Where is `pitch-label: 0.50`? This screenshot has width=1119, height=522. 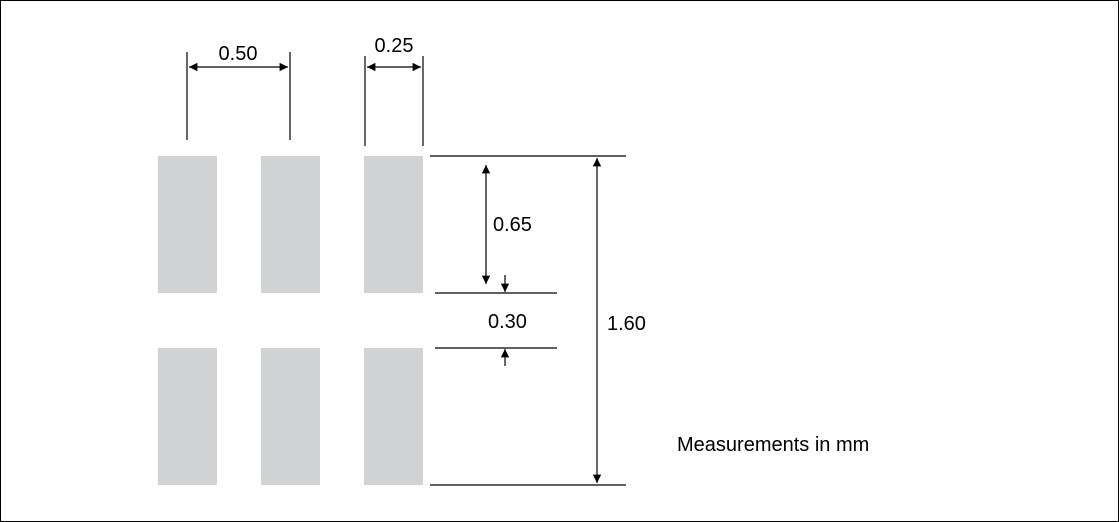
pitch-label: 0.50 is located at coordinates (238, 54).